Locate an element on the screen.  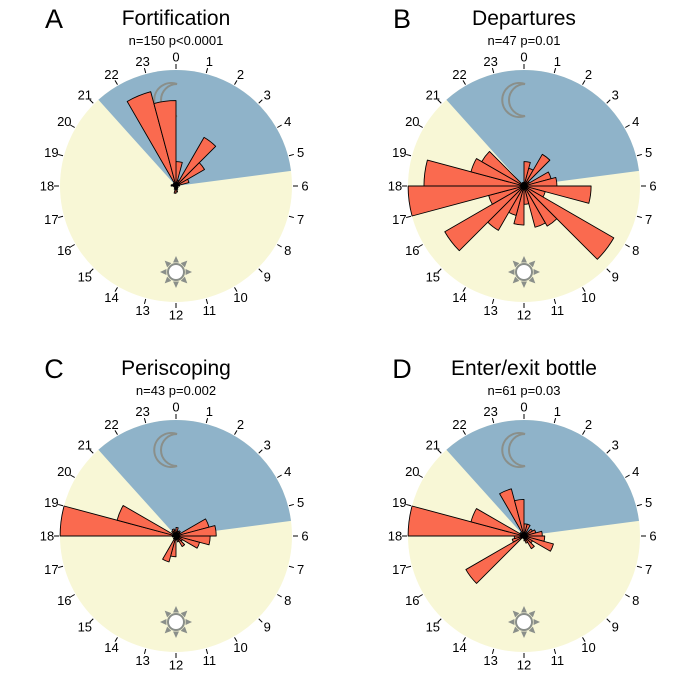
night-region is located at coordinates (543, 478).